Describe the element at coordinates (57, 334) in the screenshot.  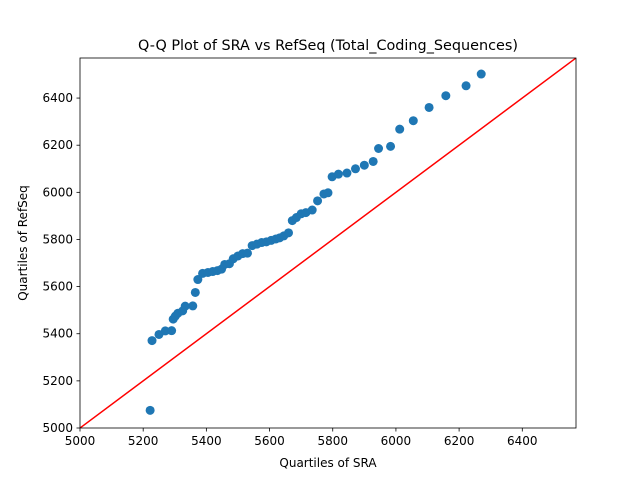
I see `y-tick-label: 5400` at that location.